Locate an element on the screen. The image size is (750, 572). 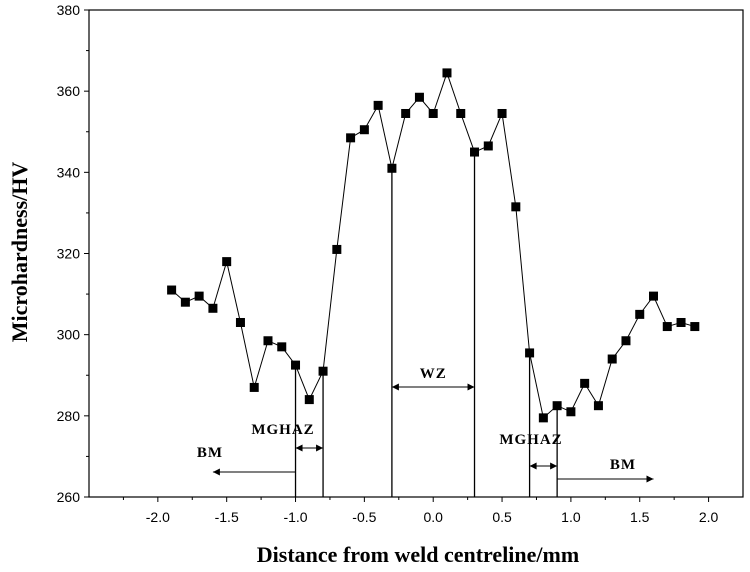
x-tick-label: -1.5 is located at coordinates (227, 517).